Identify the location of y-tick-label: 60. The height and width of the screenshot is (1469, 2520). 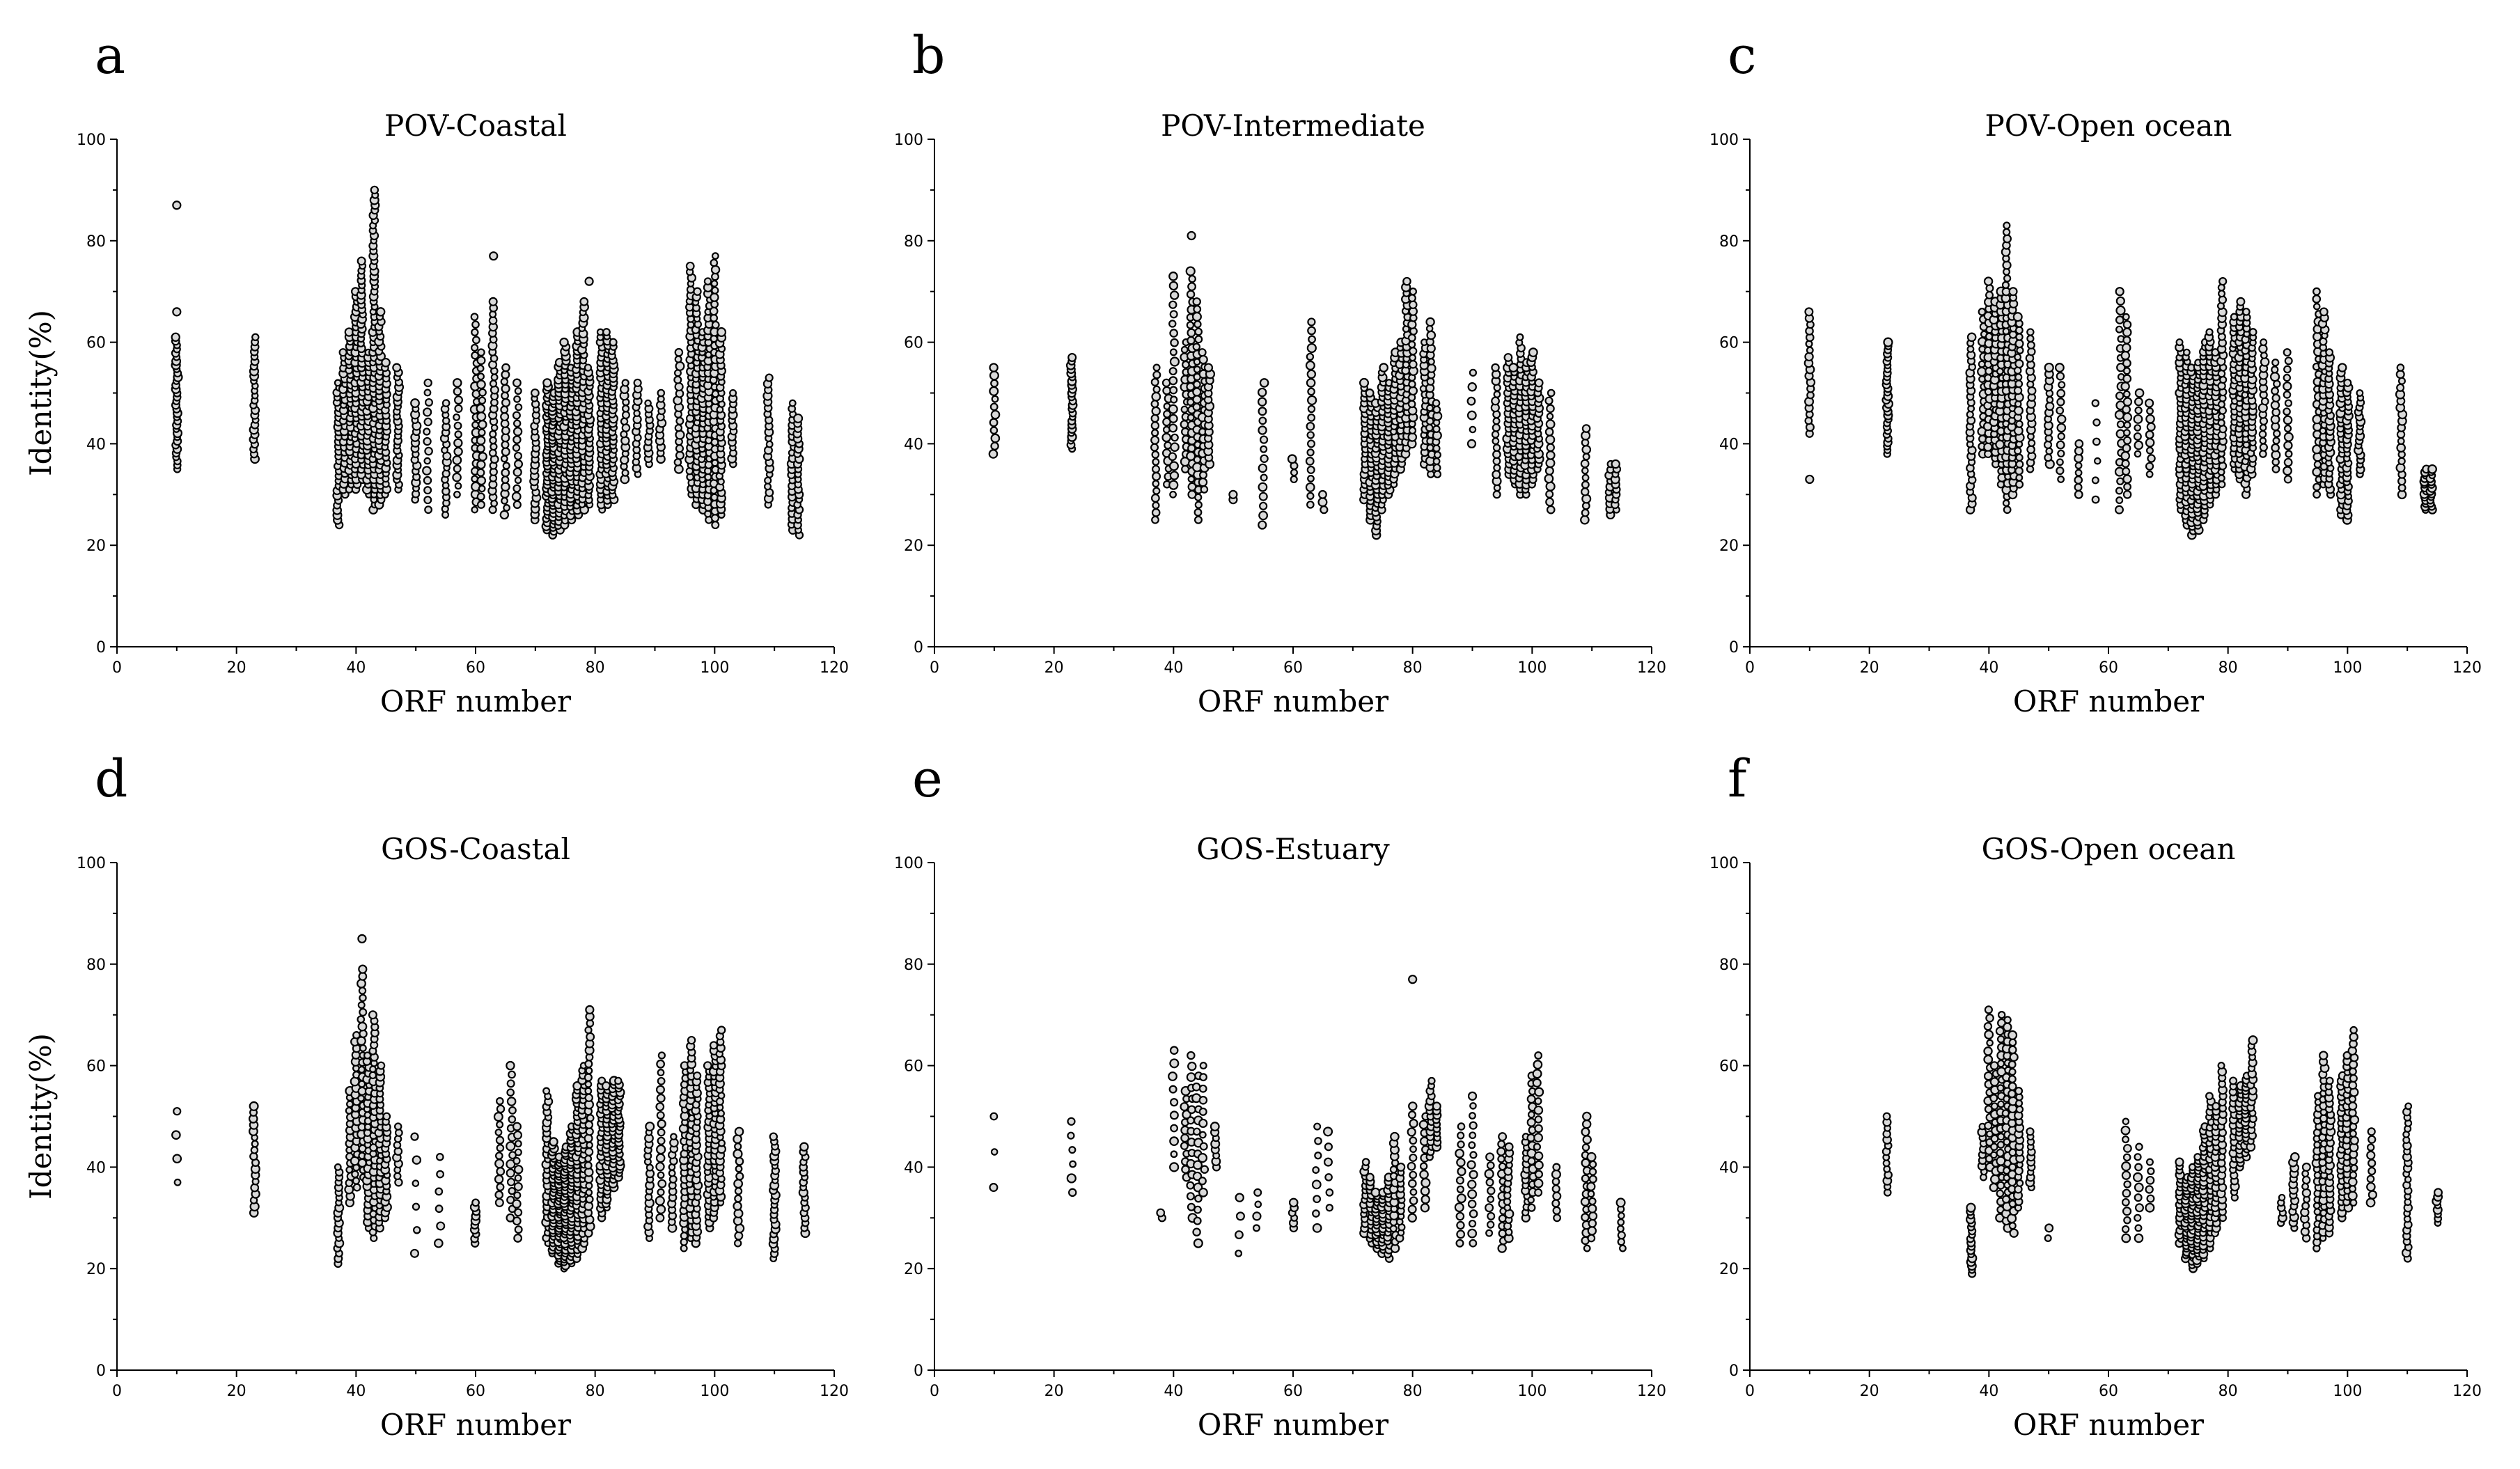
(913, 1067).